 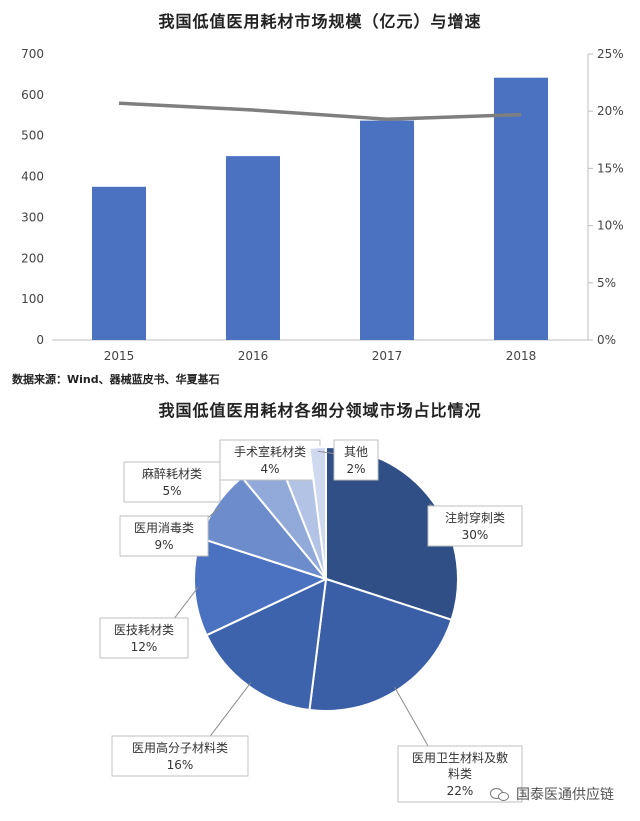 What do you see at coordinates (317, 512) in the screenshot?
I see `pie-slice` at bounding box center [317, 512].